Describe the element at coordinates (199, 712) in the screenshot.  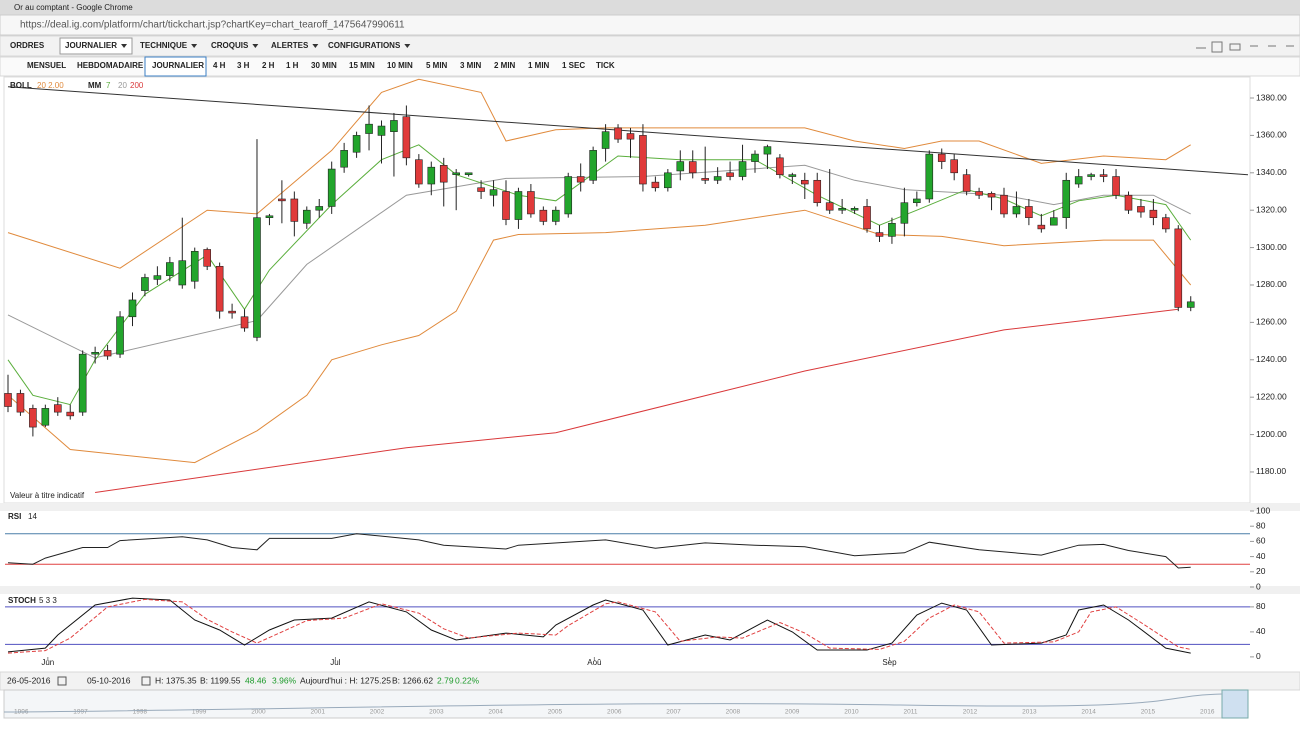
I see `navigator-year: 1999` at that location.